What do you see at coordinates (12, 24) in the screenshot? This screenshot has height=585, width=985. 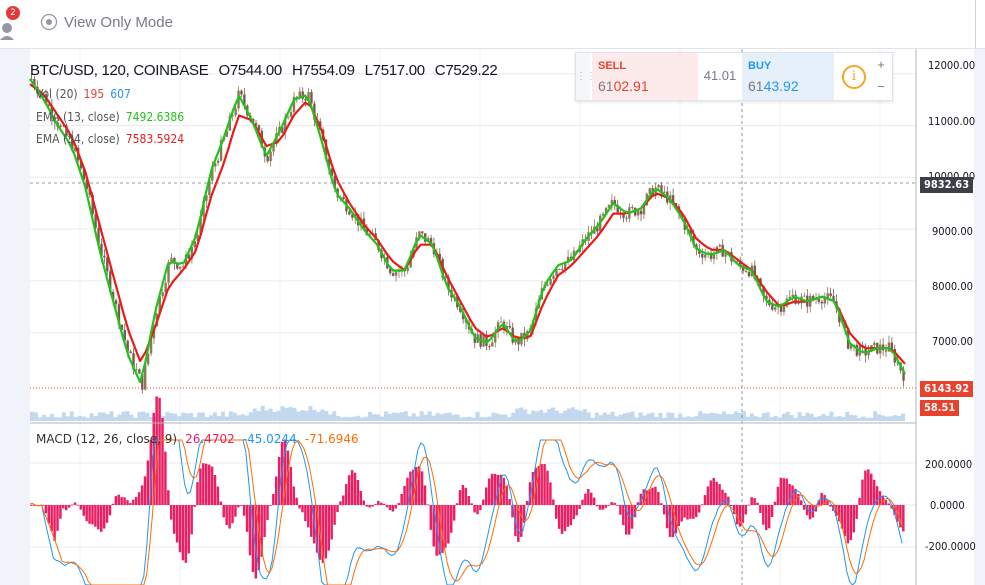 I see `notifications-button: 2` at bounding box center [12, 24].